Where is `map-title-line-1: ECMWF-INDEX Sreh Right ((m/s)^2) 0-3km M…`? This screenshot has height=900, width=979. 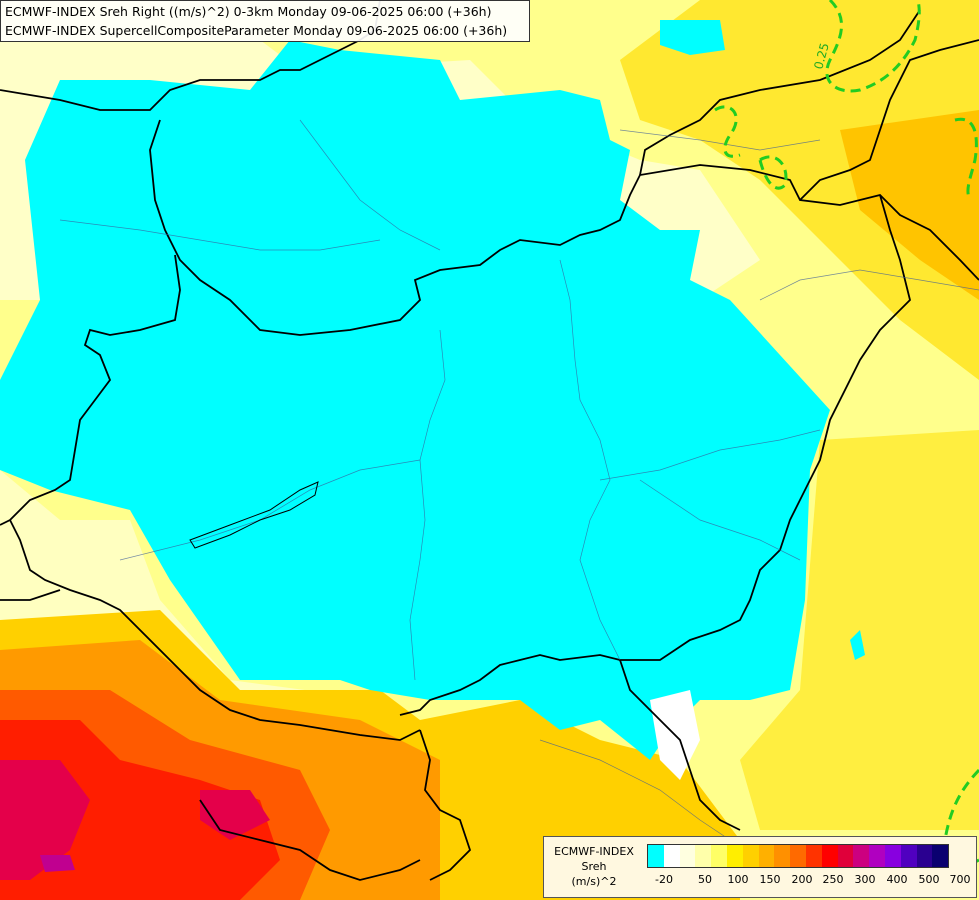
map-title-line-1: ECMWF-INDEX Sreh Right ((m/s)^2) 0-3km M… is located at coordinates (248, 11).